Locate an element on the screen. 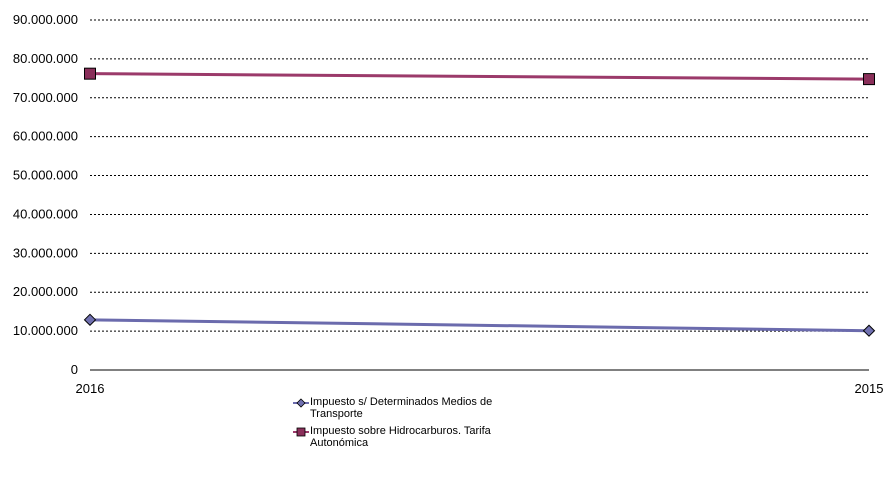 The image size is (886, 486). x-tick-label: 2015 is located at coordinates (869, 388).